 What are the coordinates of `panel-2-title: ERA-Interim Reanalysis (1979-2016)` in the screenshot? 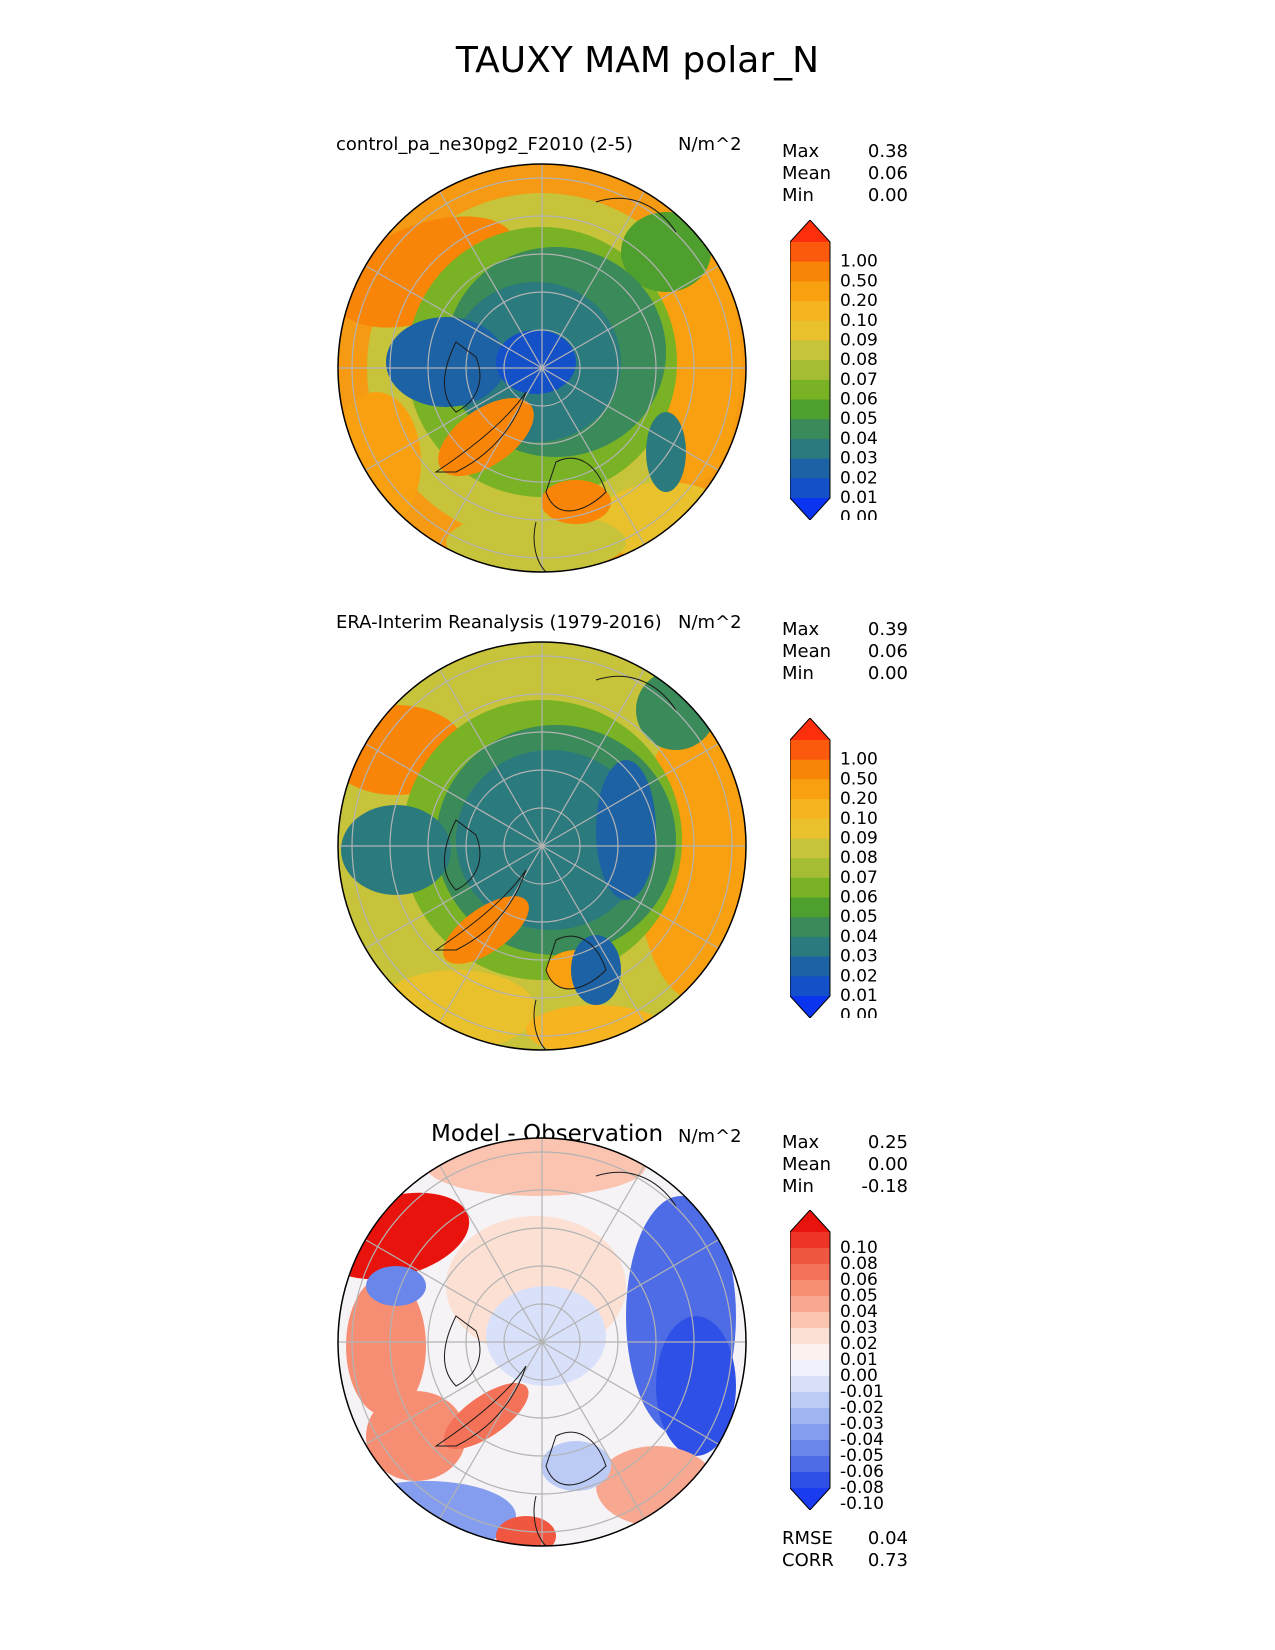 It's located at (499, 622).